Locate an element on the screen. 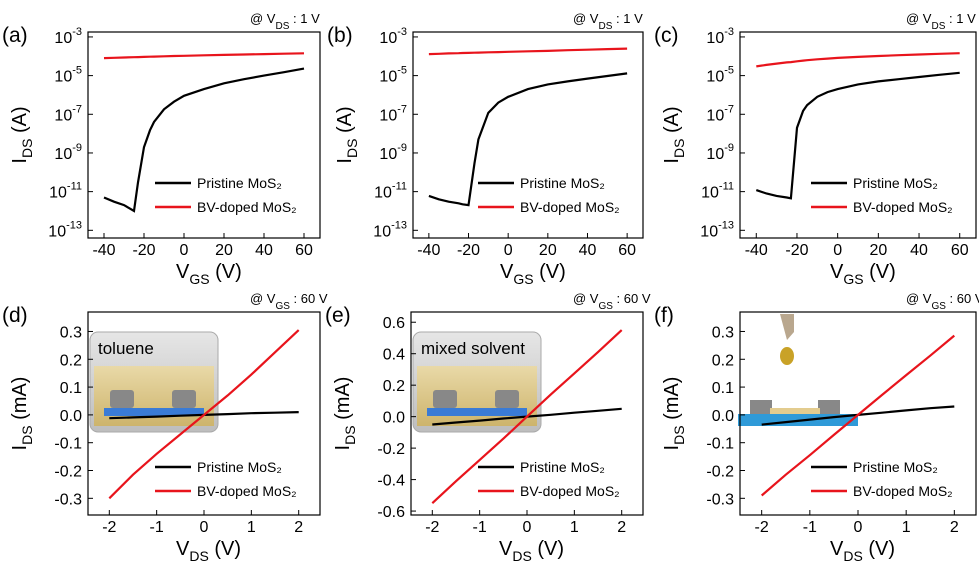 The width and height of the screenshot is (979, 563). y-tick-label: 0.0 is located at coordinates (723, 416).